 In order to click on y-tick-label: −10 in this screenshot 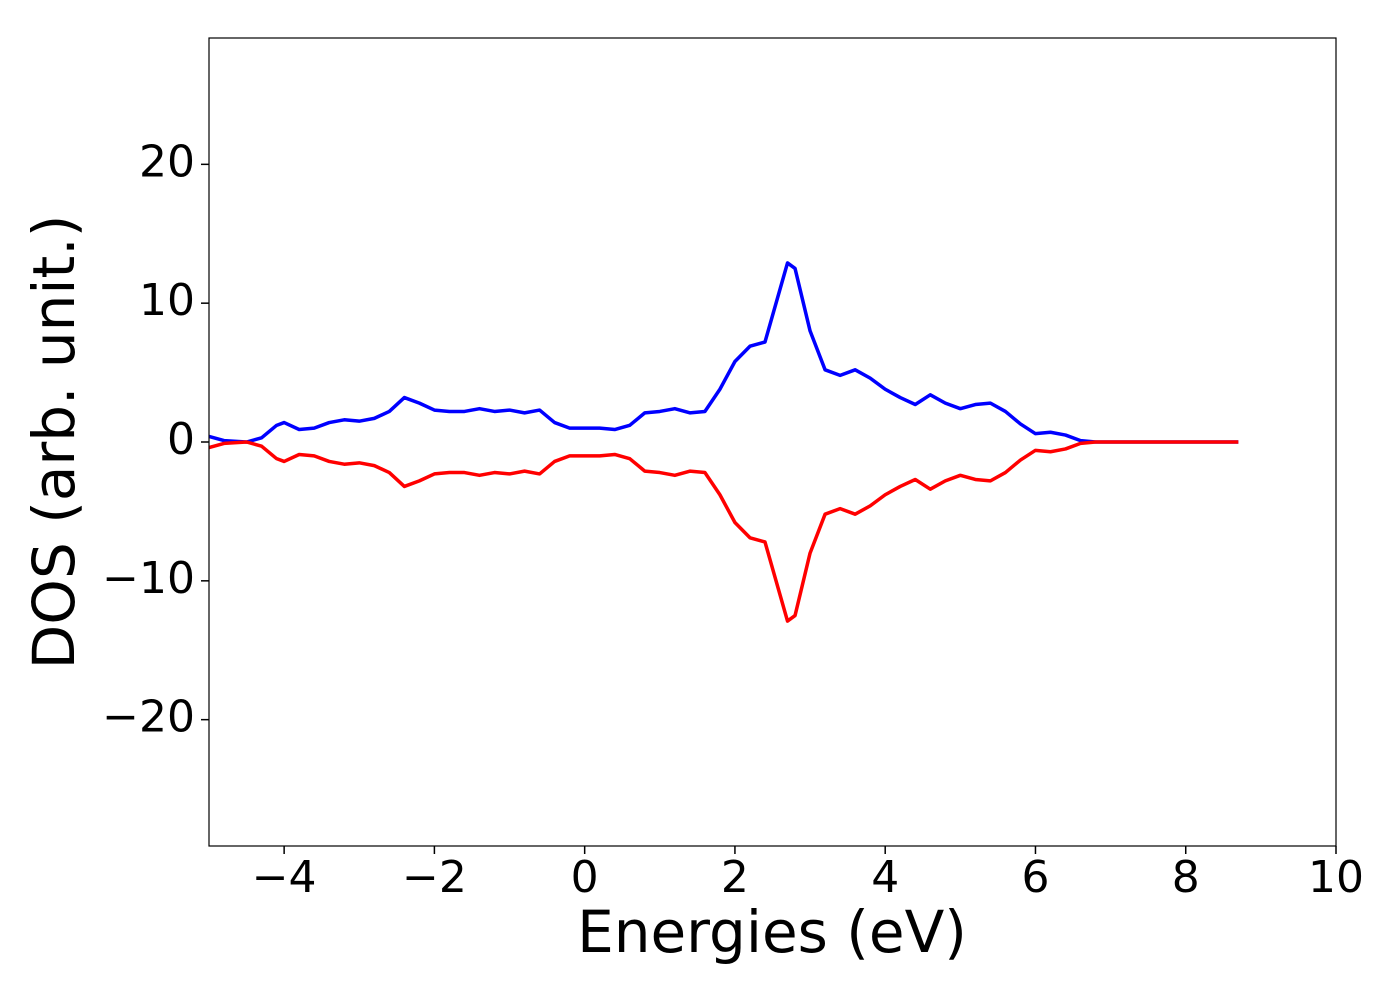, I will do `click(148, 578)`.